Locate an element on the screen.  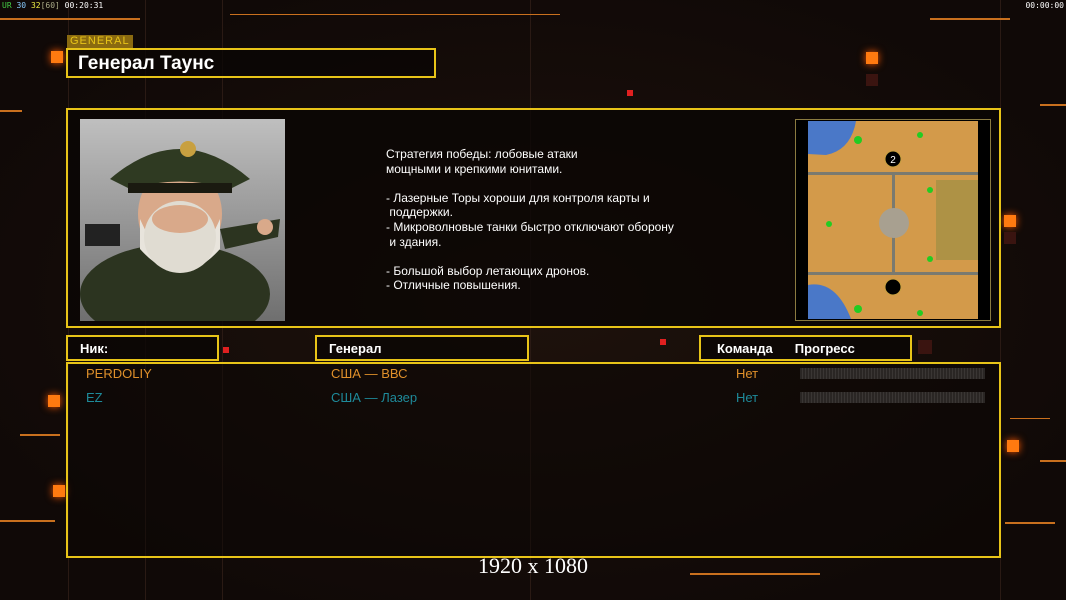
column-header-team-progress: Команда Прогресс is located at coordinates (805, 348).